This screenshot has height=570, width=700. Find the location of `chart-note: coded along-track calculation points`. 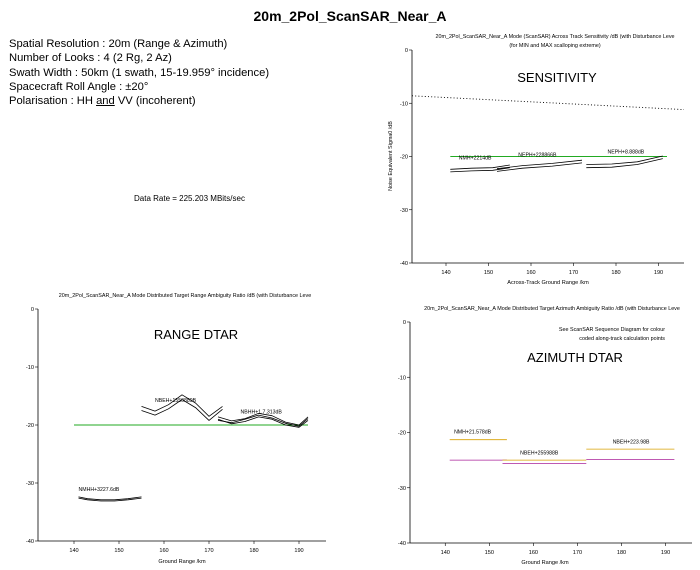

chart-note: coded along-track calculation points is located at coordinates (622, 339).